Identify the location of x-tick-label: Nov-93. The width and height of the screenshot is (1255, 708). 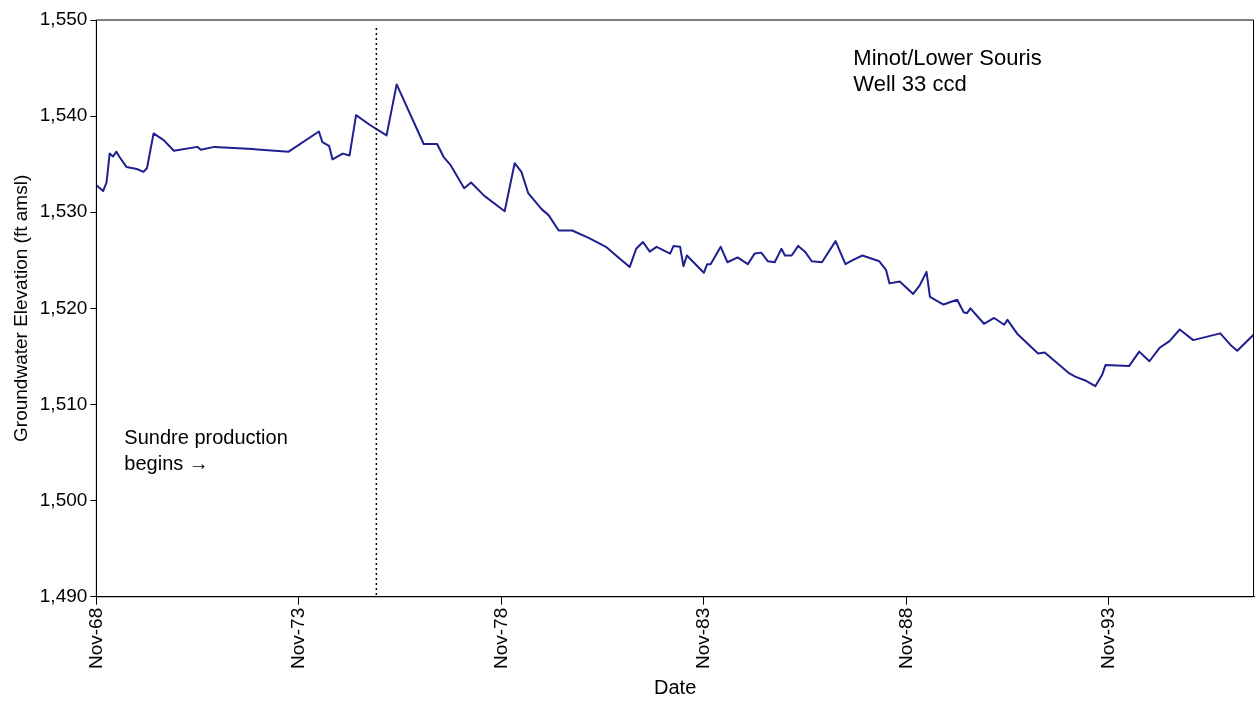
(1108, 638).